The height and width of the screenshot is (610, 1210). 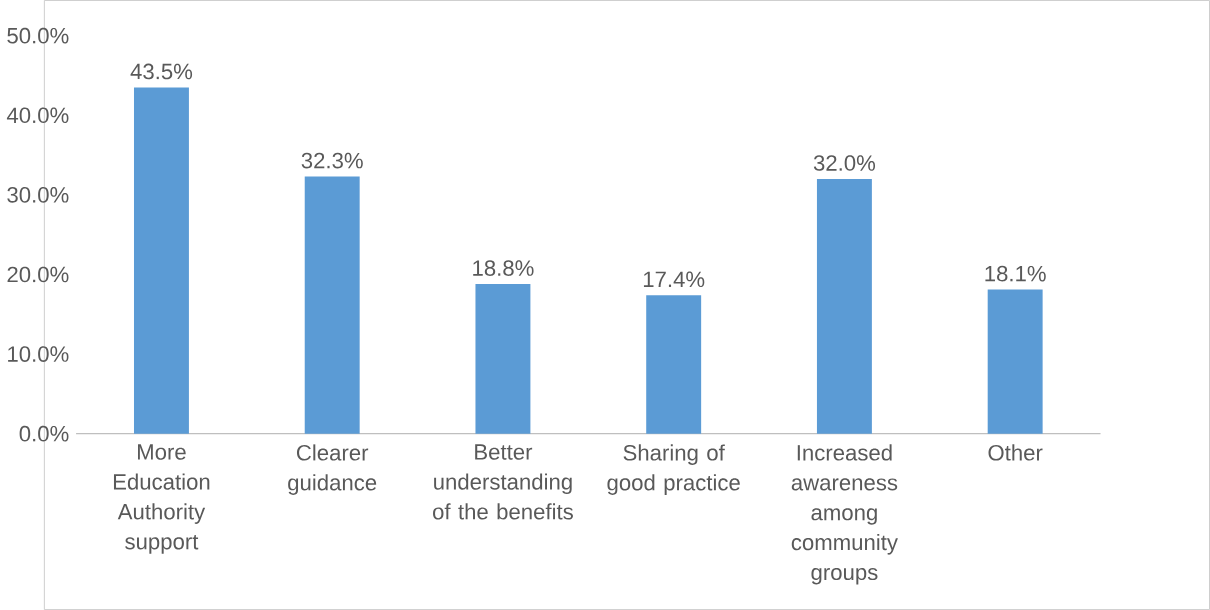 What do you see at coordinates (674, 279) in the screenshot?
I see `data-label: 17.4%` at bounding box center [674, 279].